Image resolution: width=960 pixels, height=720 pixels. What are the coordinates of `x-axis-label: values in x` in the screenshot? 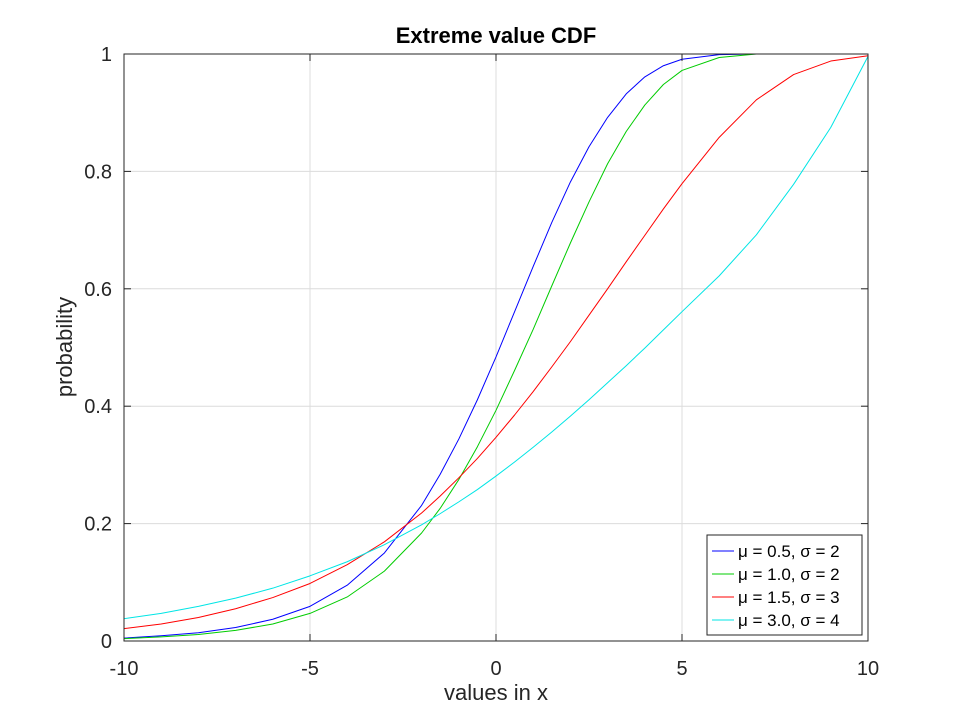 It's located at (496, 692).